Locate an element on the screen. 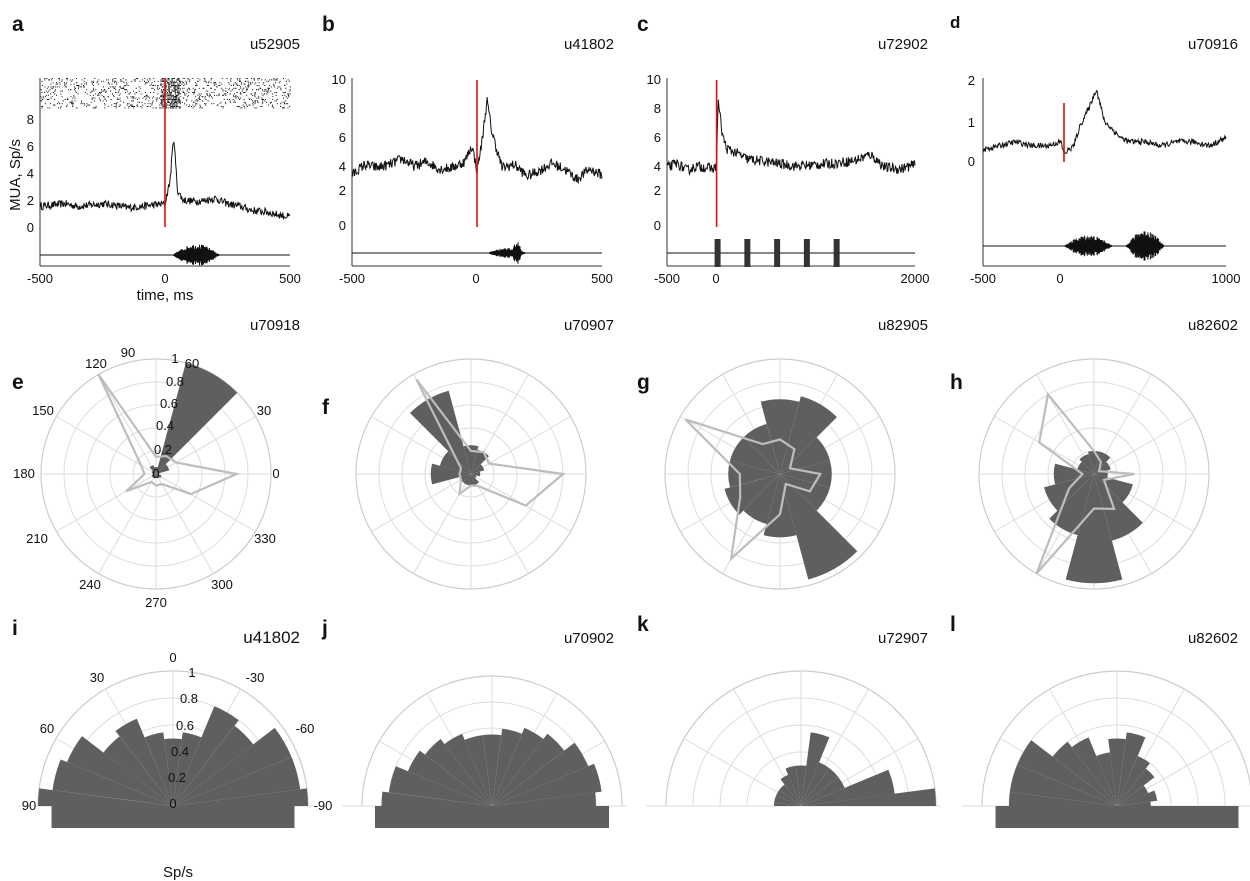 This screenshot has width=1250, height=881. polar-plot-f is located at coordinates (471, 474).